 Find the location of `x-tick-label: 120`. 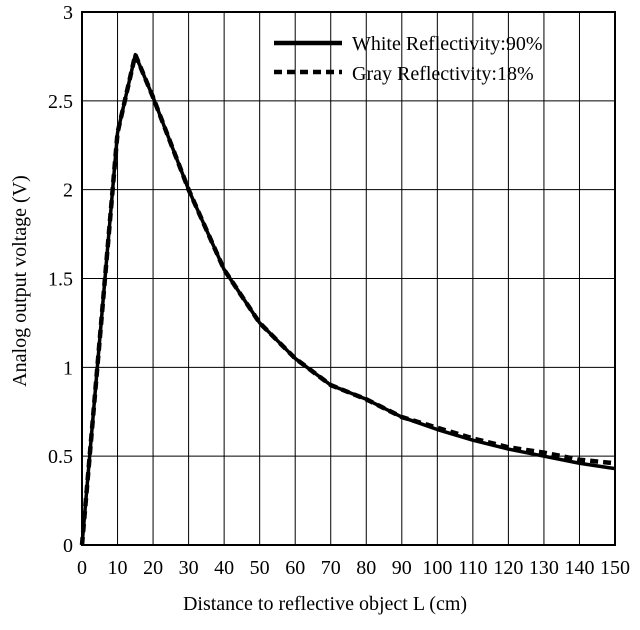

x-tick-label: 120 is located at coordinates (508, 568).